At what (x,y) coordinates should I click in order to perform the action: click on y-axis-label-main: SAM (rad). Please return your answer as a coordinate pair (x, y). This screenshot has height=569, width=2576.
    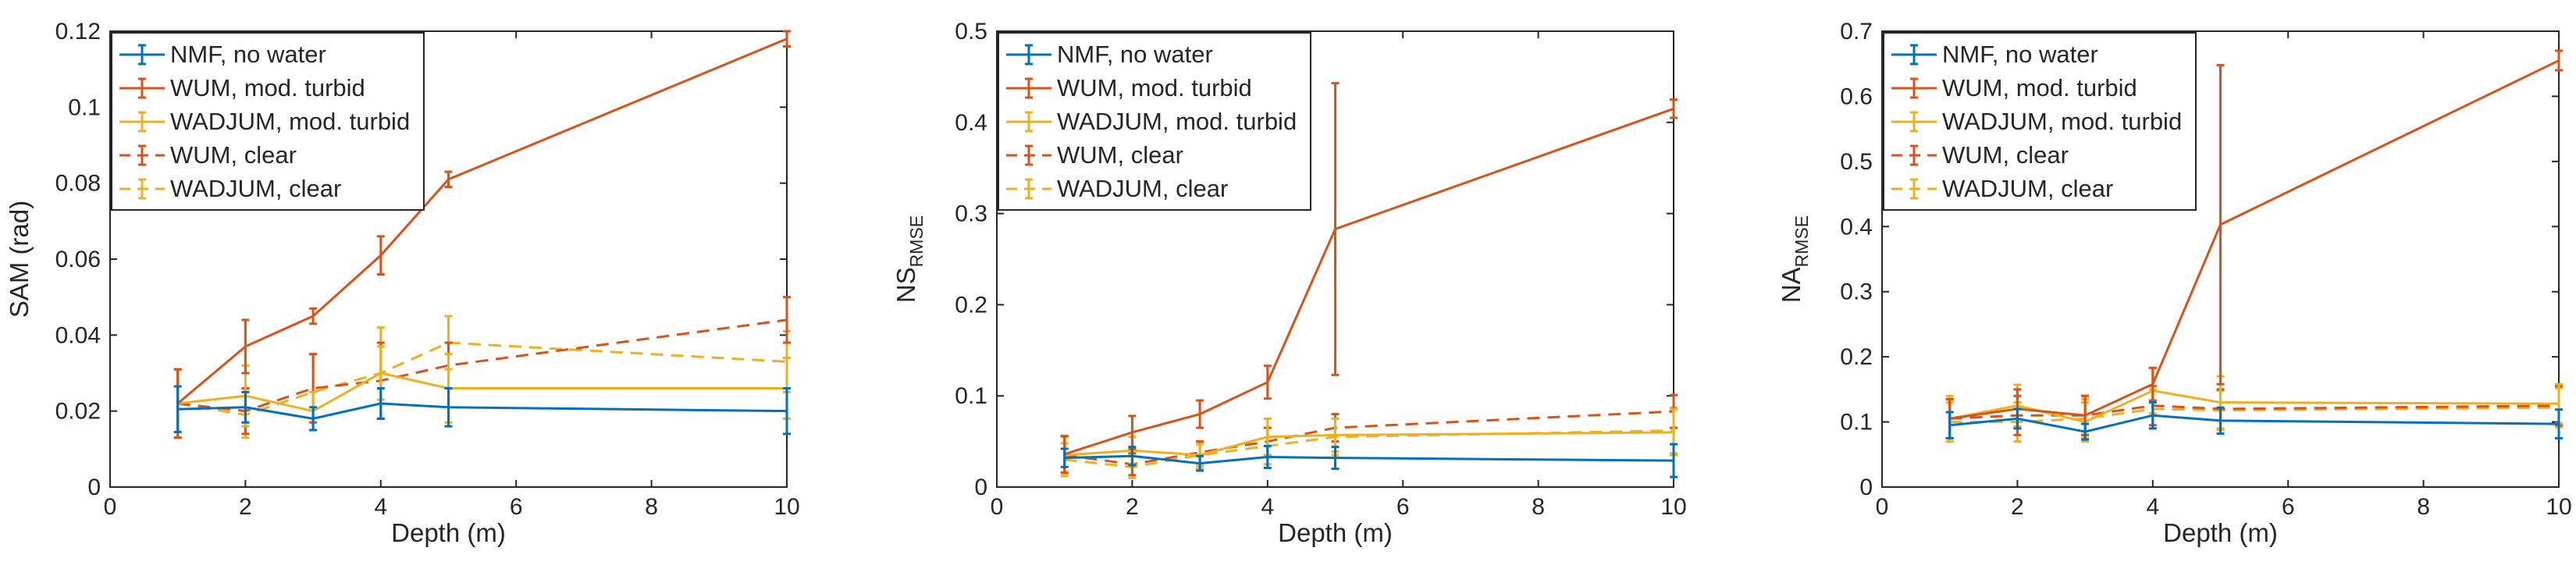
    Looking at the image, I should click on (19, 259).